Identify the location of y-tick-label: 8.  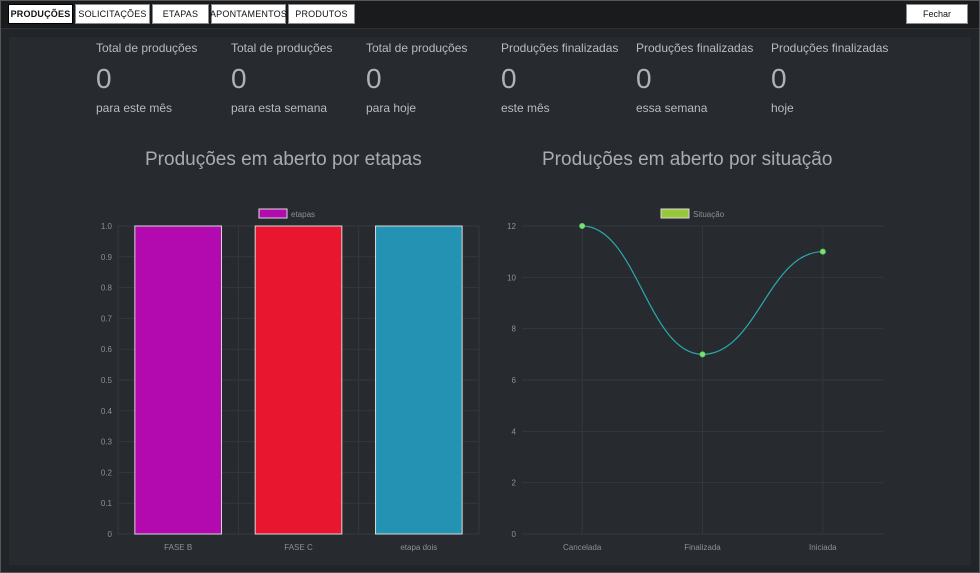
(514, 329).